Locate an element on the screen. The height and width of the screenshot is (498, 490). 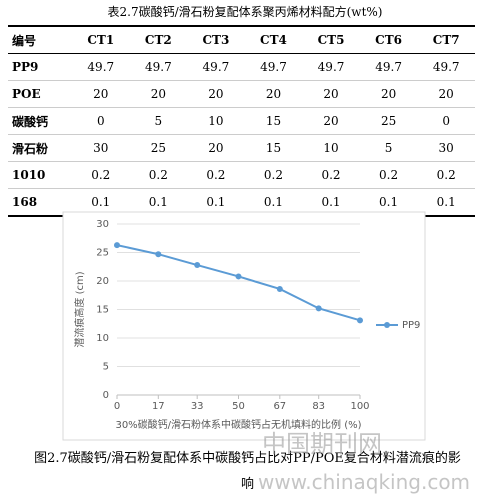
x-tick-label: 17 is located at coordinates (158, 406).